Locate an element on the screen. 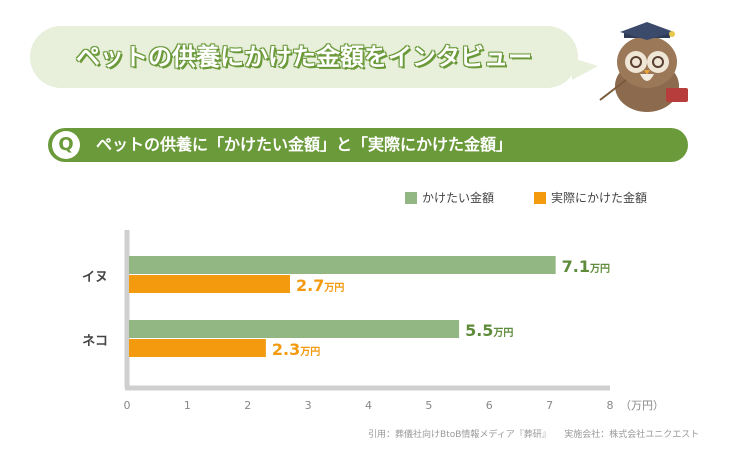 Image resolution: width=740 pixels, height=458 pixels. question-badge: Q is located at coordinates (66, 145).